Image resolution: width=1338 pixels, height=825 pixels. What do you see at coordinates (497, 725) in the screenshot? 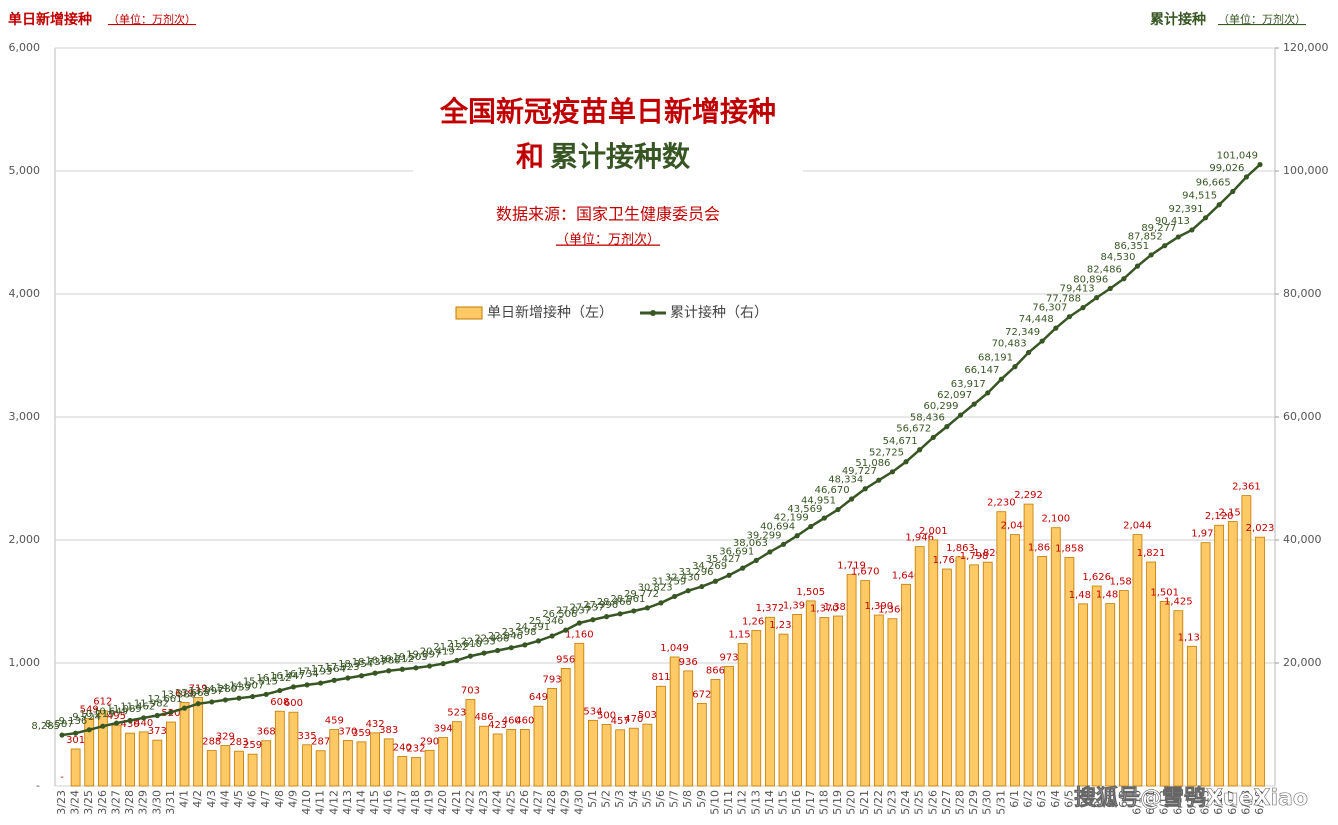
I see `bar-value-label: 423` at bounding box center [497, 725].